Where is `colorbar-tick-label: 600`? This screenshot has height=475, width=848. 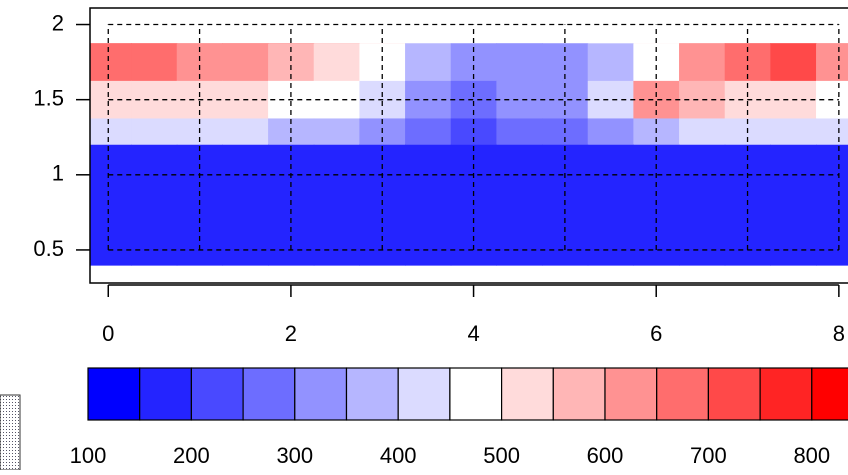 colorbar-tick-label: 600 is located at coordinates (605, 455).